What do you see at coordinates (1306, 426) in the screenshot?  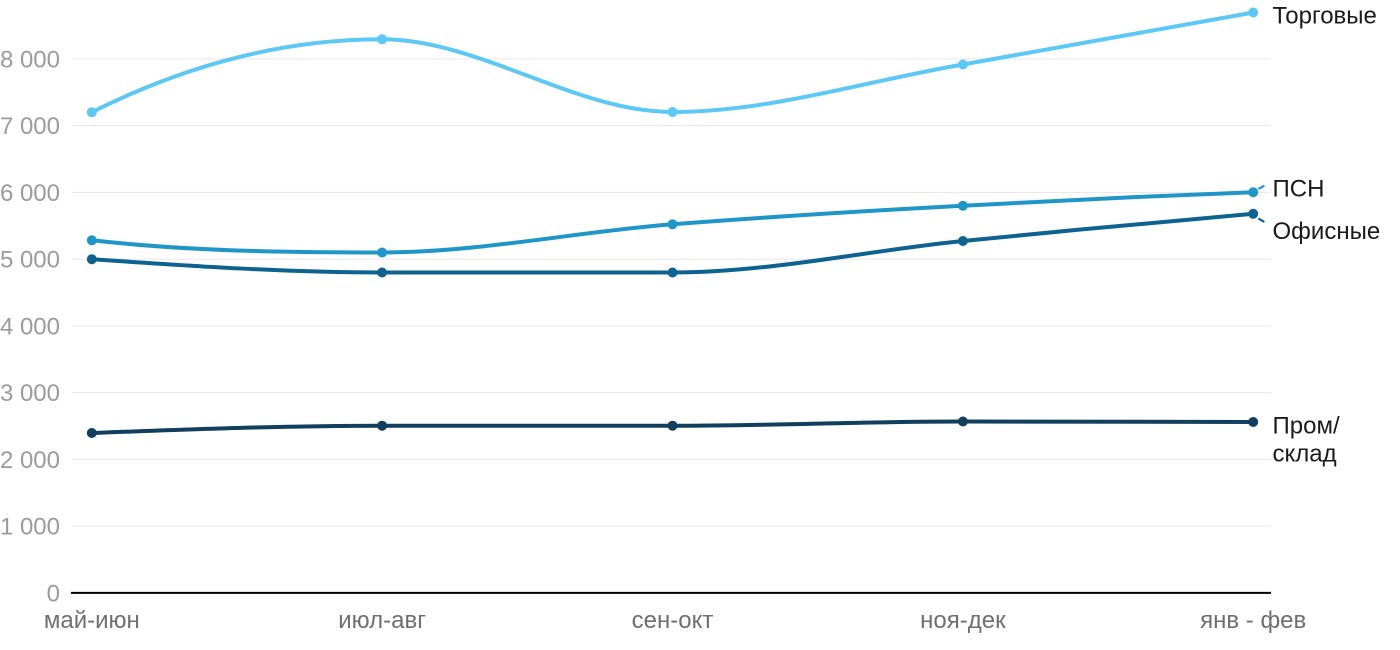 I see `svg-text: Пром/` at bounding box center [1306, 426].